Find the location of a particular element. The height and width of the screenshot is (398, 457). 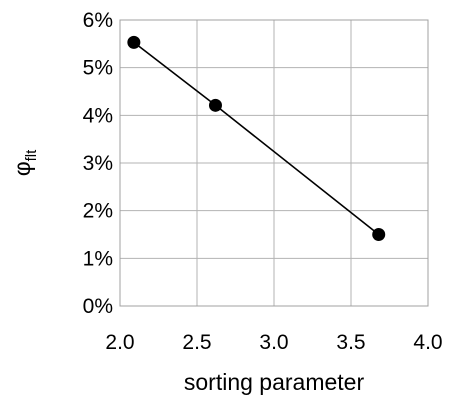

x-tick-labels: 2.0 2.5 3.0 3.5 4.0 is located at coordinates (273, 342).